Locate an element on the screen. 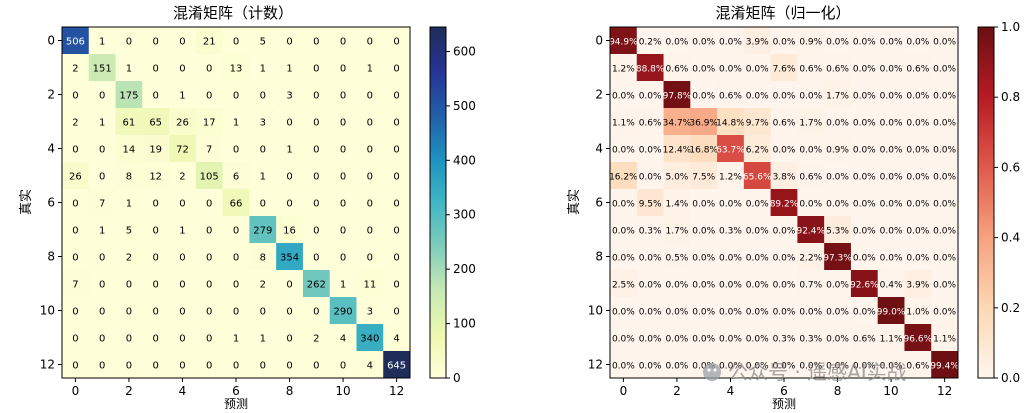 The height and width of the screenshot is (413, 1035). cell-value-label: 0.6% is located at coordinates (837, 70).